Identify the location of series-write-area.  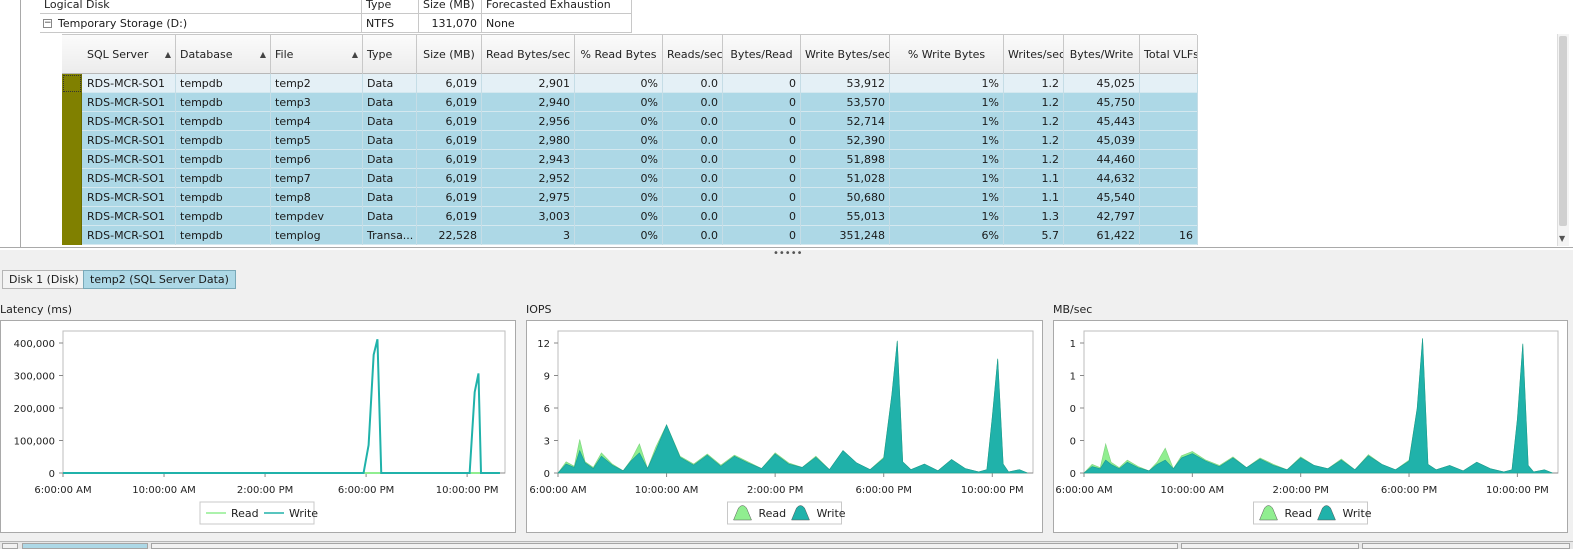
(1318, 406).